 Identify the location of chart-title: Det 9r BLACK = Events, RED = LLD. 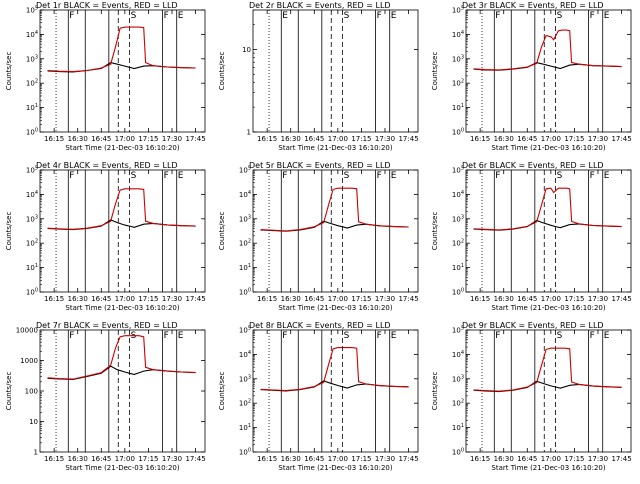
(533, 325).